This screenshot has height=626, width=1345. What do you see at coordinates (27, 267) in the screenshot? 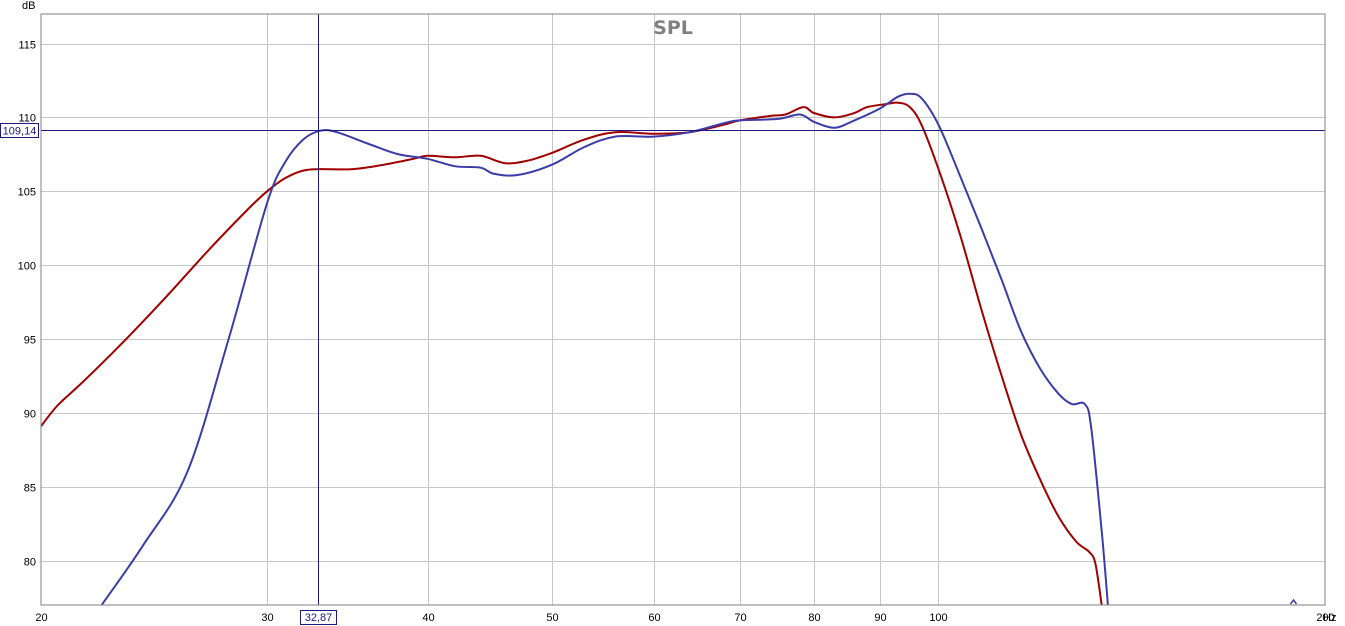
I see `y-tick-label: 100` at bounding box center [27, 267].